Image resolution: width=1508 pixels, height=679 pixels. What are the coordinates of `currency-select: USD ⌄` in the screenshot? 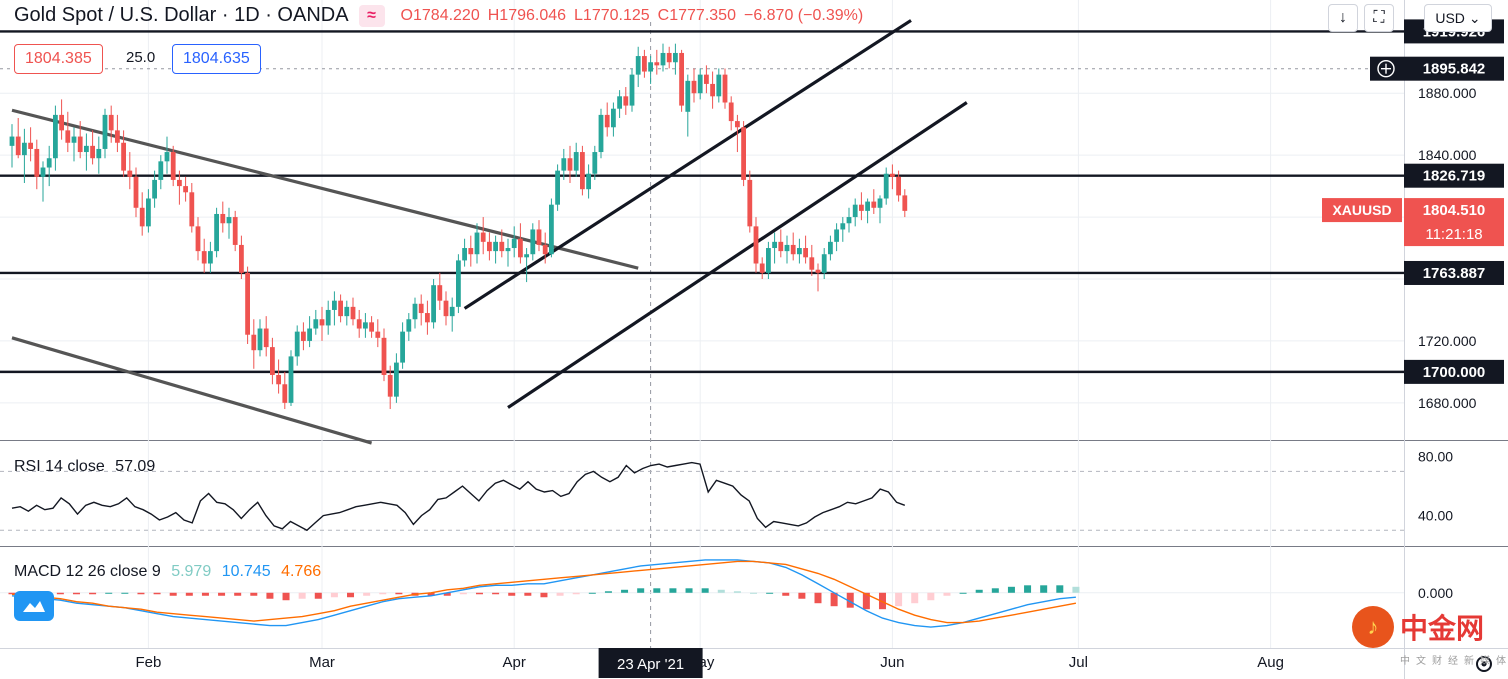 It's located at (1458, 18).